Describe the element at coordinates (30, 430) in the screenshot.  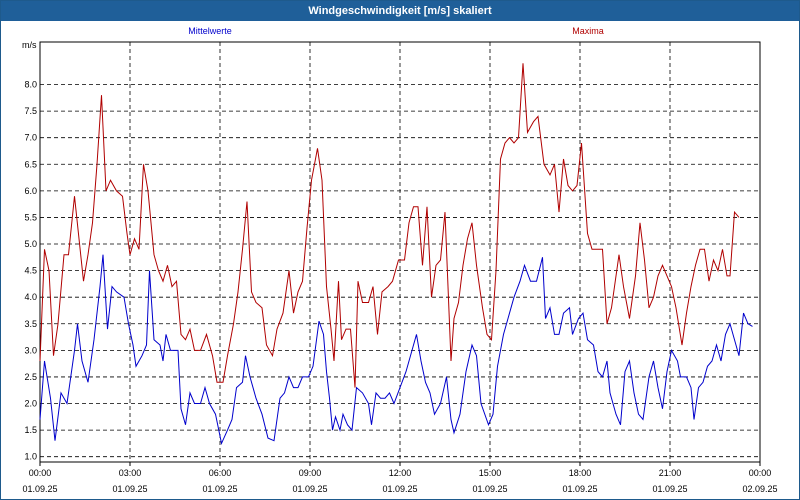
I see `y-tick-label: 1.5` at that location.